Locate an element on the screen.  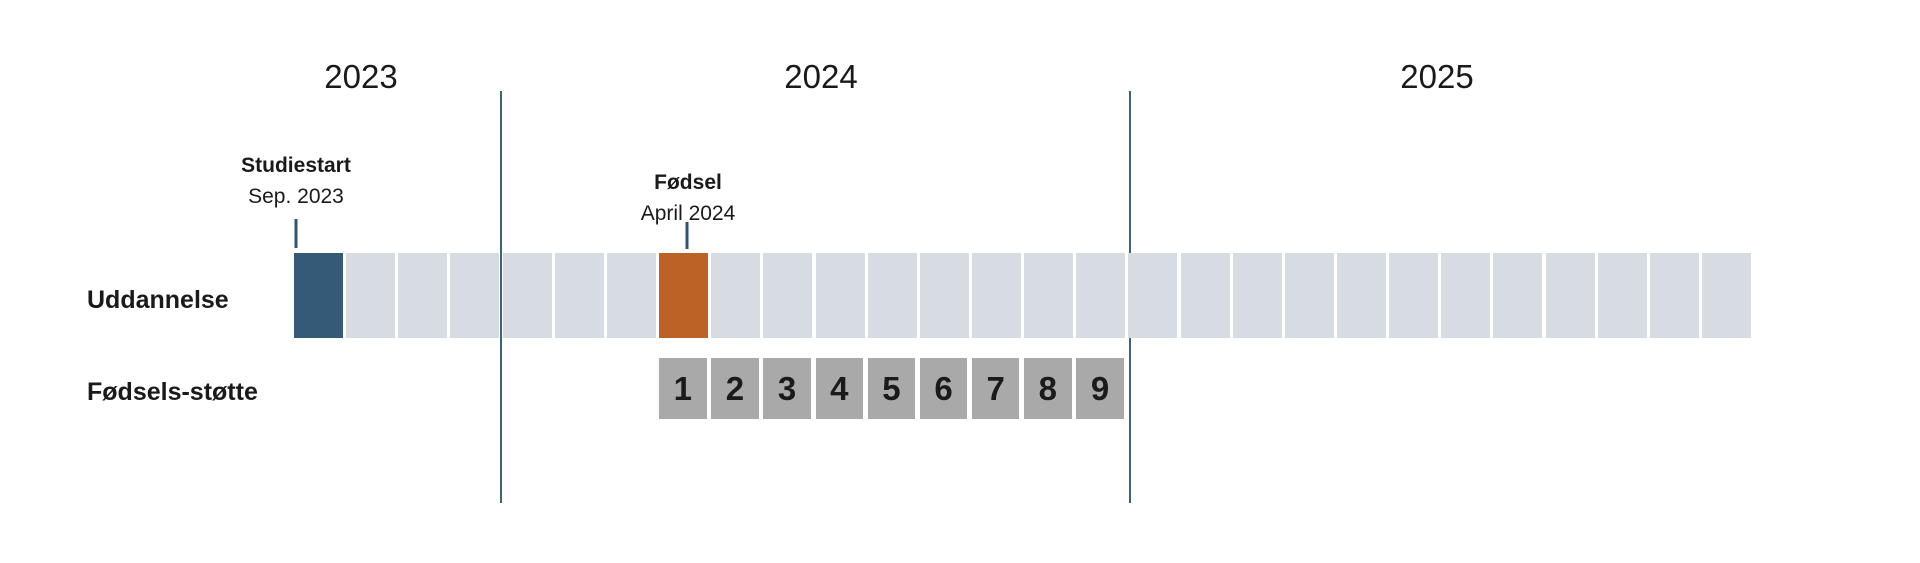
year-label-2023: 2023 is located at coordinates (361, 76).